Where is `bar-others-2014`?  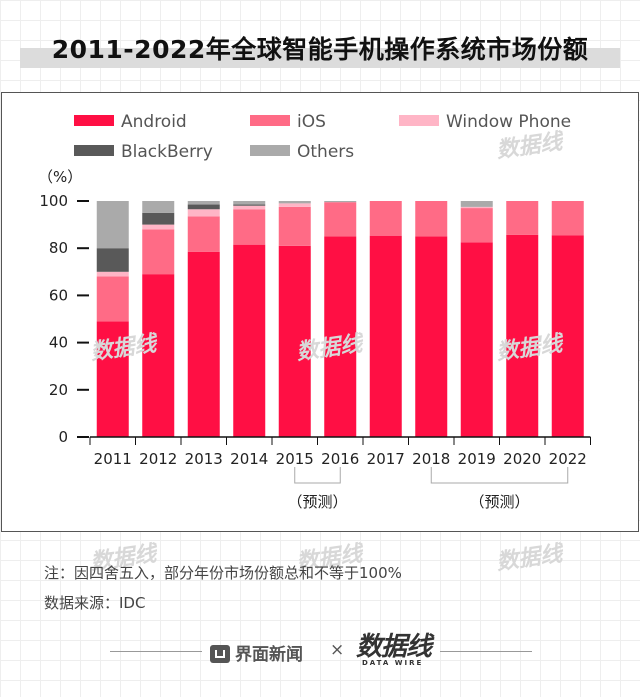
bar-others-2014 is located at coordinates (249, 203).